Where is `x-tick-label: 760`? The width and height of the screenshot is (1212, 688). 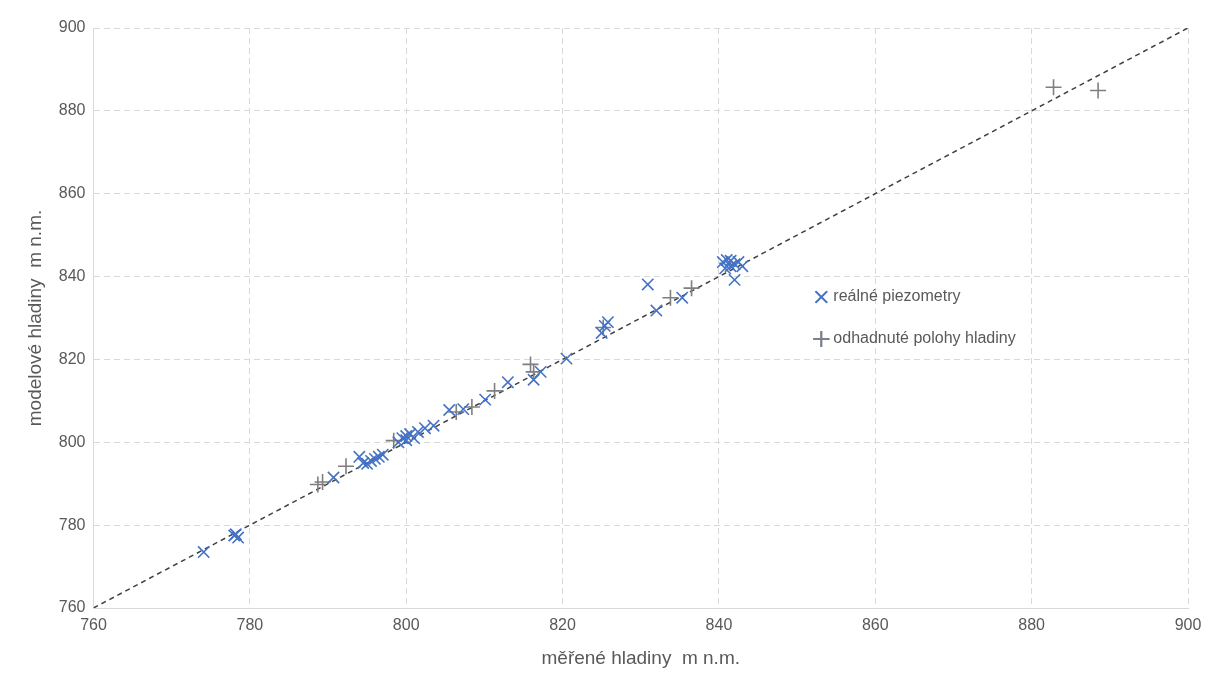 x-tick-label: 760 is located at coordinates (93, 625).